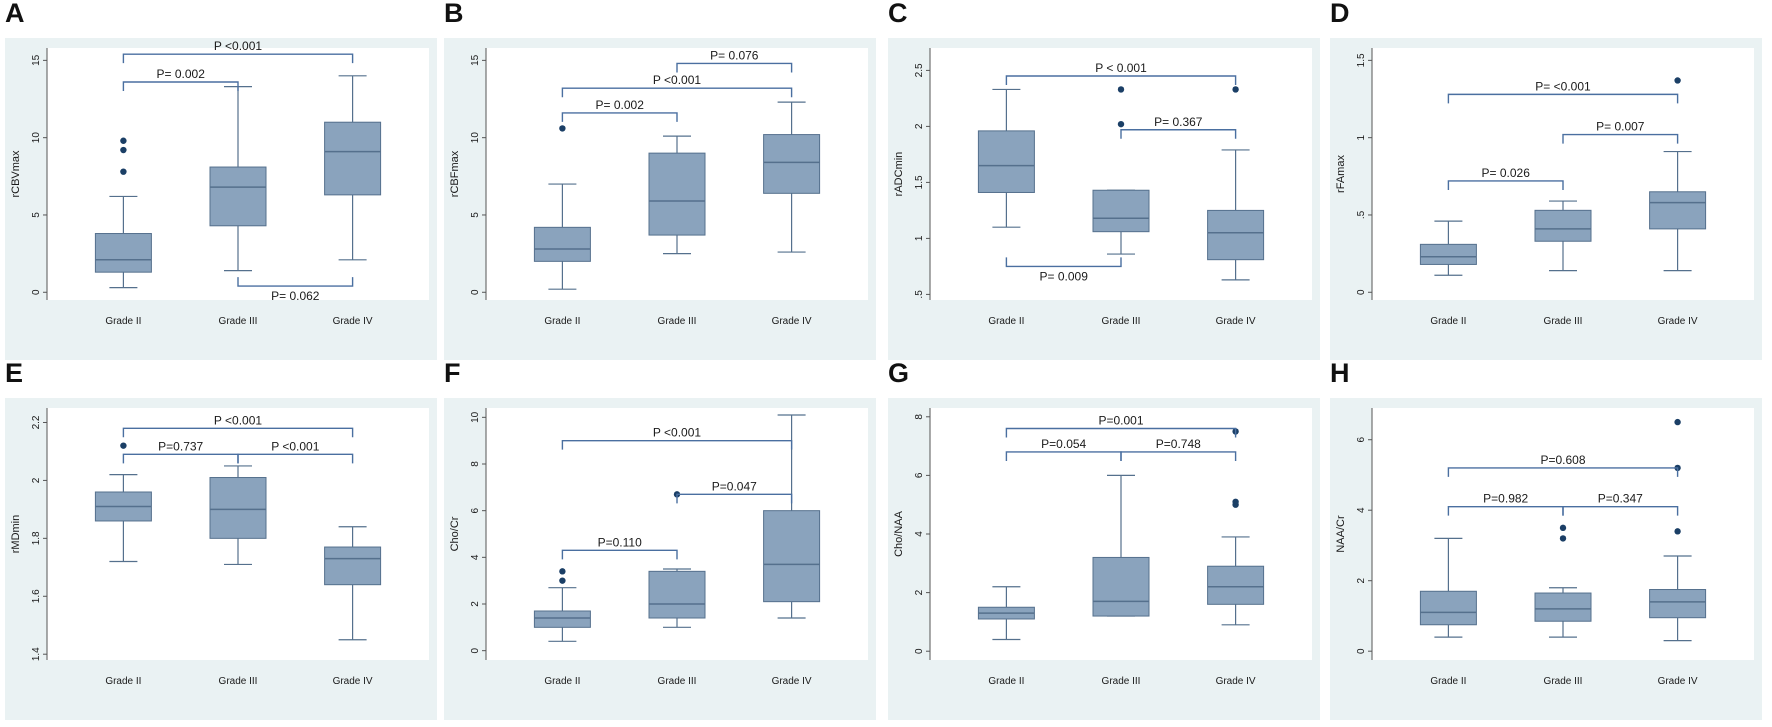  Describe the element at coordinates (180, 446) in the screenshot. I see `p-value-label: P=0.737` at that location.